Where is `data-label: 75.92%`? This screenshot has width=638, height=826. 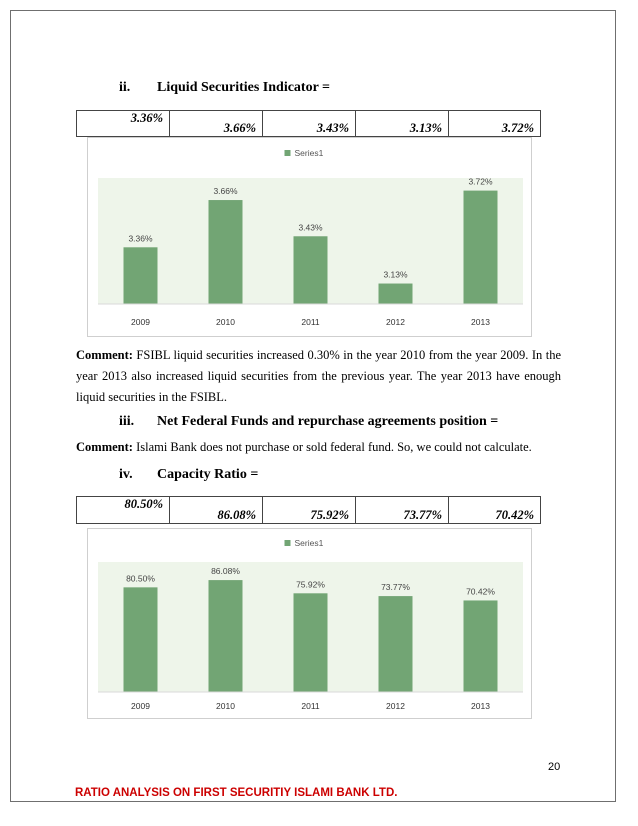
data-label: 75.92% is located at coordinates (310, 584).